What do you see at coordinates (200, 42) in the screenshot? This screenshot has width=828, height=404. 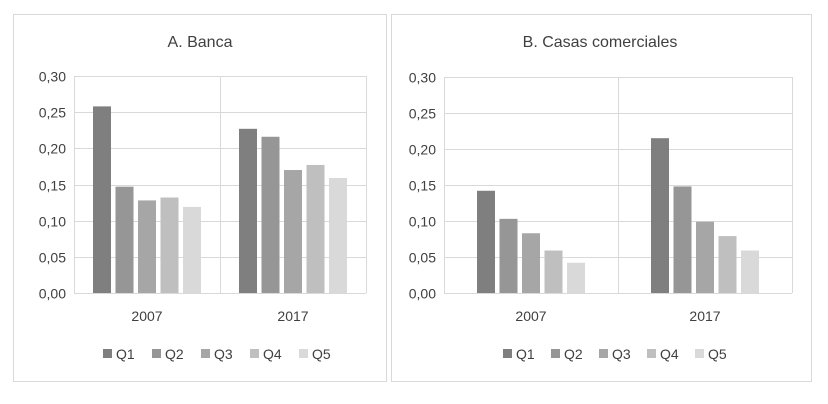 I see `chart-title: A. Banca` at bounding box center [200, 42].